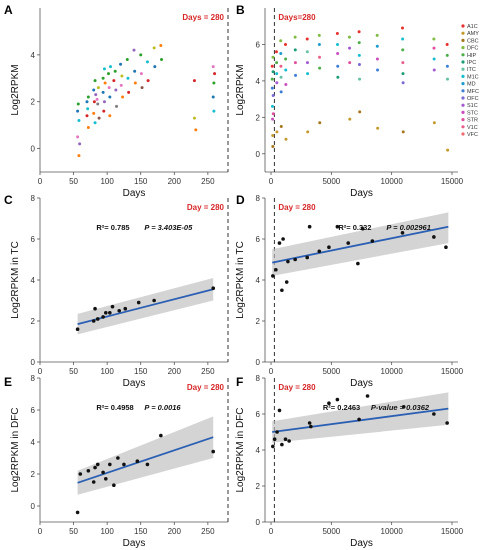  What do you see at coordinates (240, 280) in the screenshot?
I see `y-axis-title: Log2RPKM in TC` at bounding box center [240, 280].